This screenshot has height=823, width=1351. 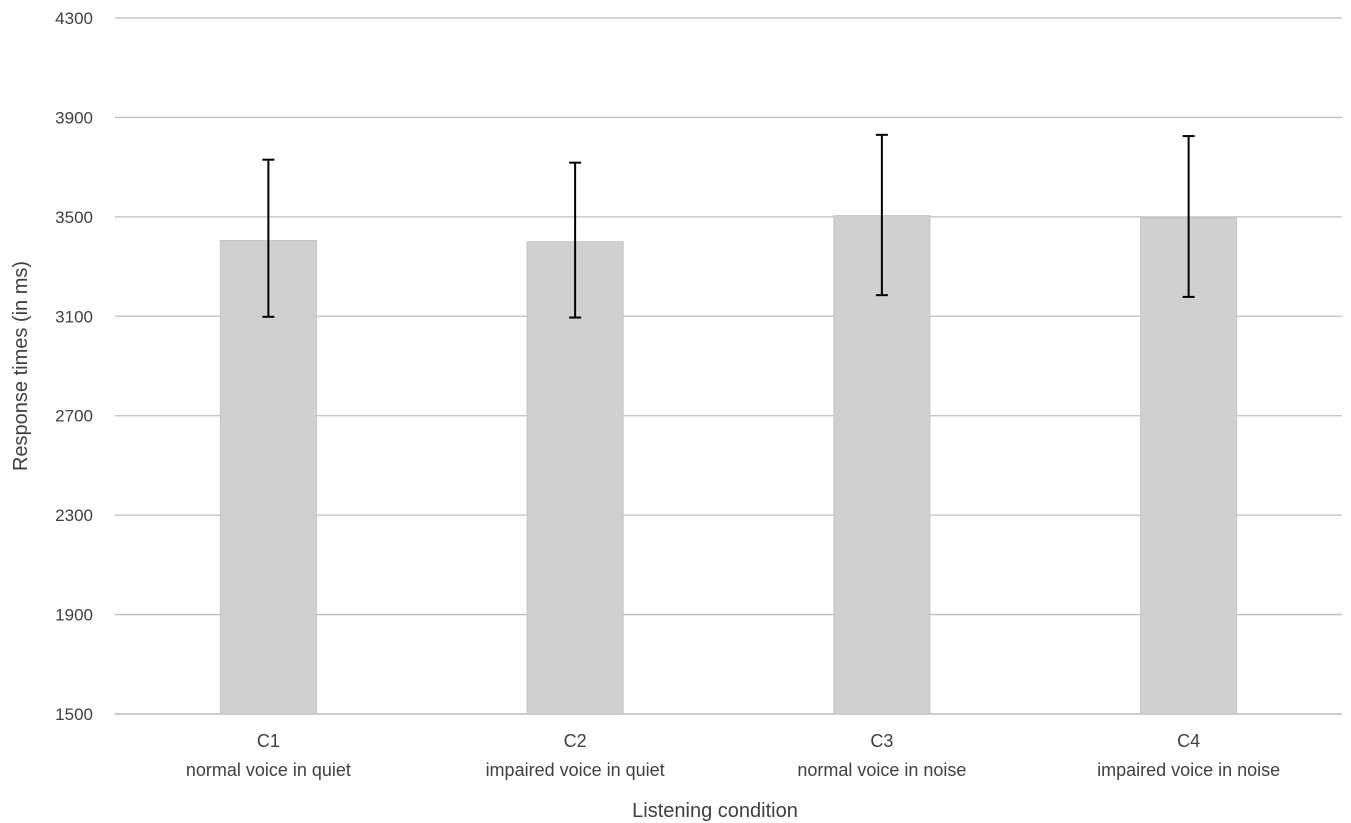 What do you see at coordinates (715, 811) in the screenshot?
I see `x-axis-title: Listening condition` at bounding box center [715, 811].